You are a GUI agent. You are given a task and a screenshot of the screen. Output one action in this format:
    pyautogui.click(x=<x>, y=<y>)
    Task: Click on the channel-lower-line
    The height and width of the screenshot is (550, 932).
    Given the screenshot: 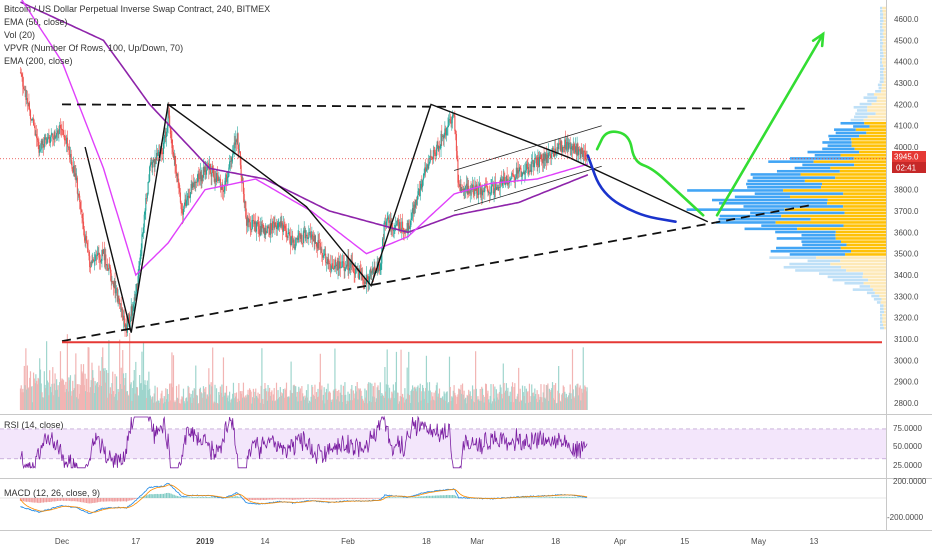 What is the action you would take?
    pyautogui.click(x=527, y=188)
    